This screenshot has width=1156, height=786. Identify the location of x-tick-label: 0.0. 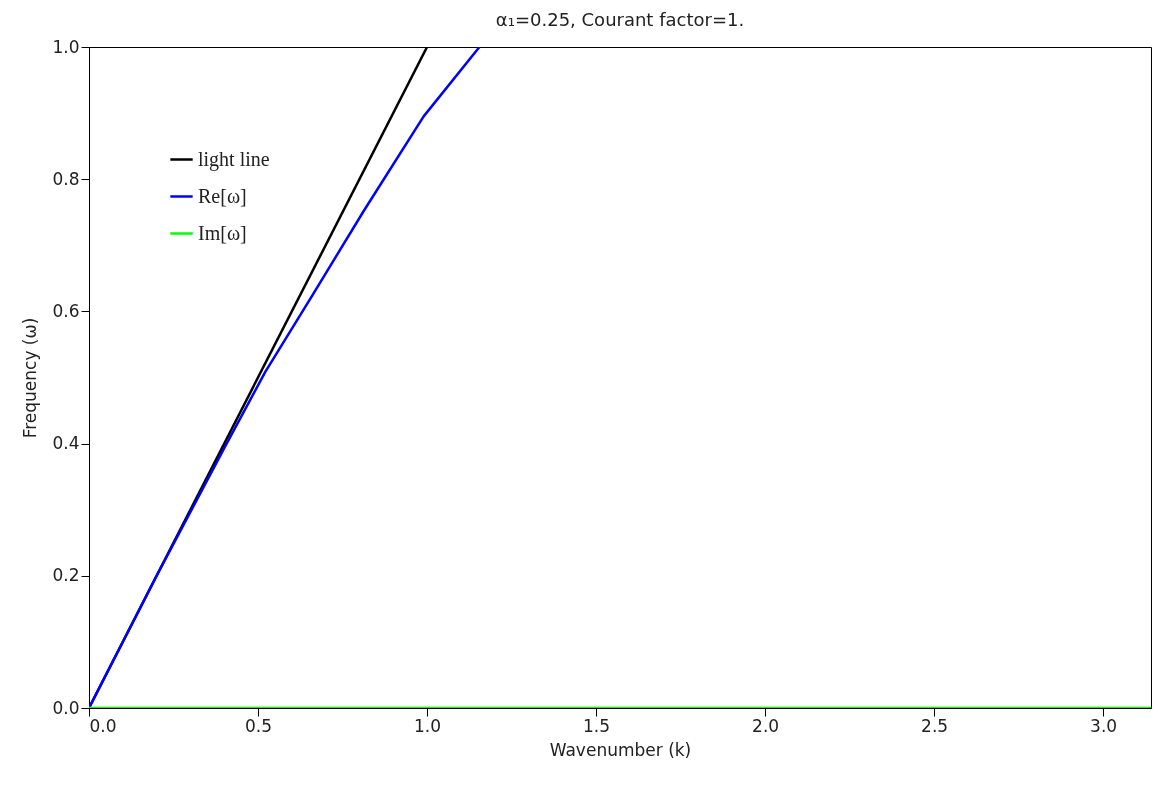
(103, 725).